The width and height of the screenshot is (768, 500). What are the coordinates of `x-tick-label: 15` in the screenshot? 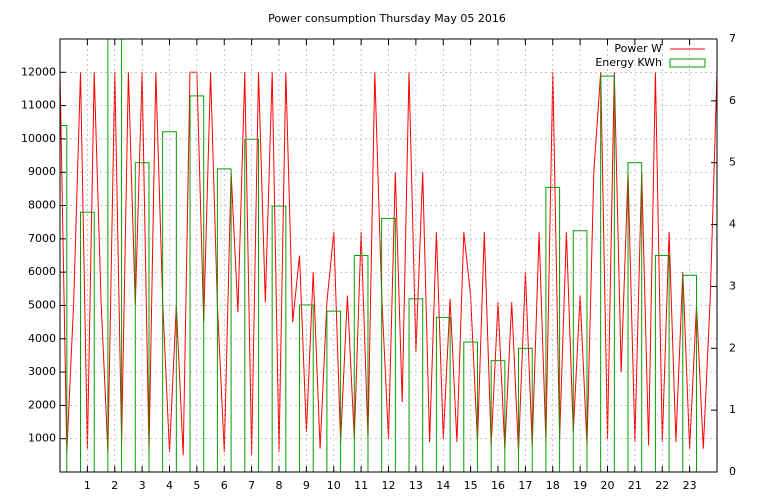 It's located at (471, 485).